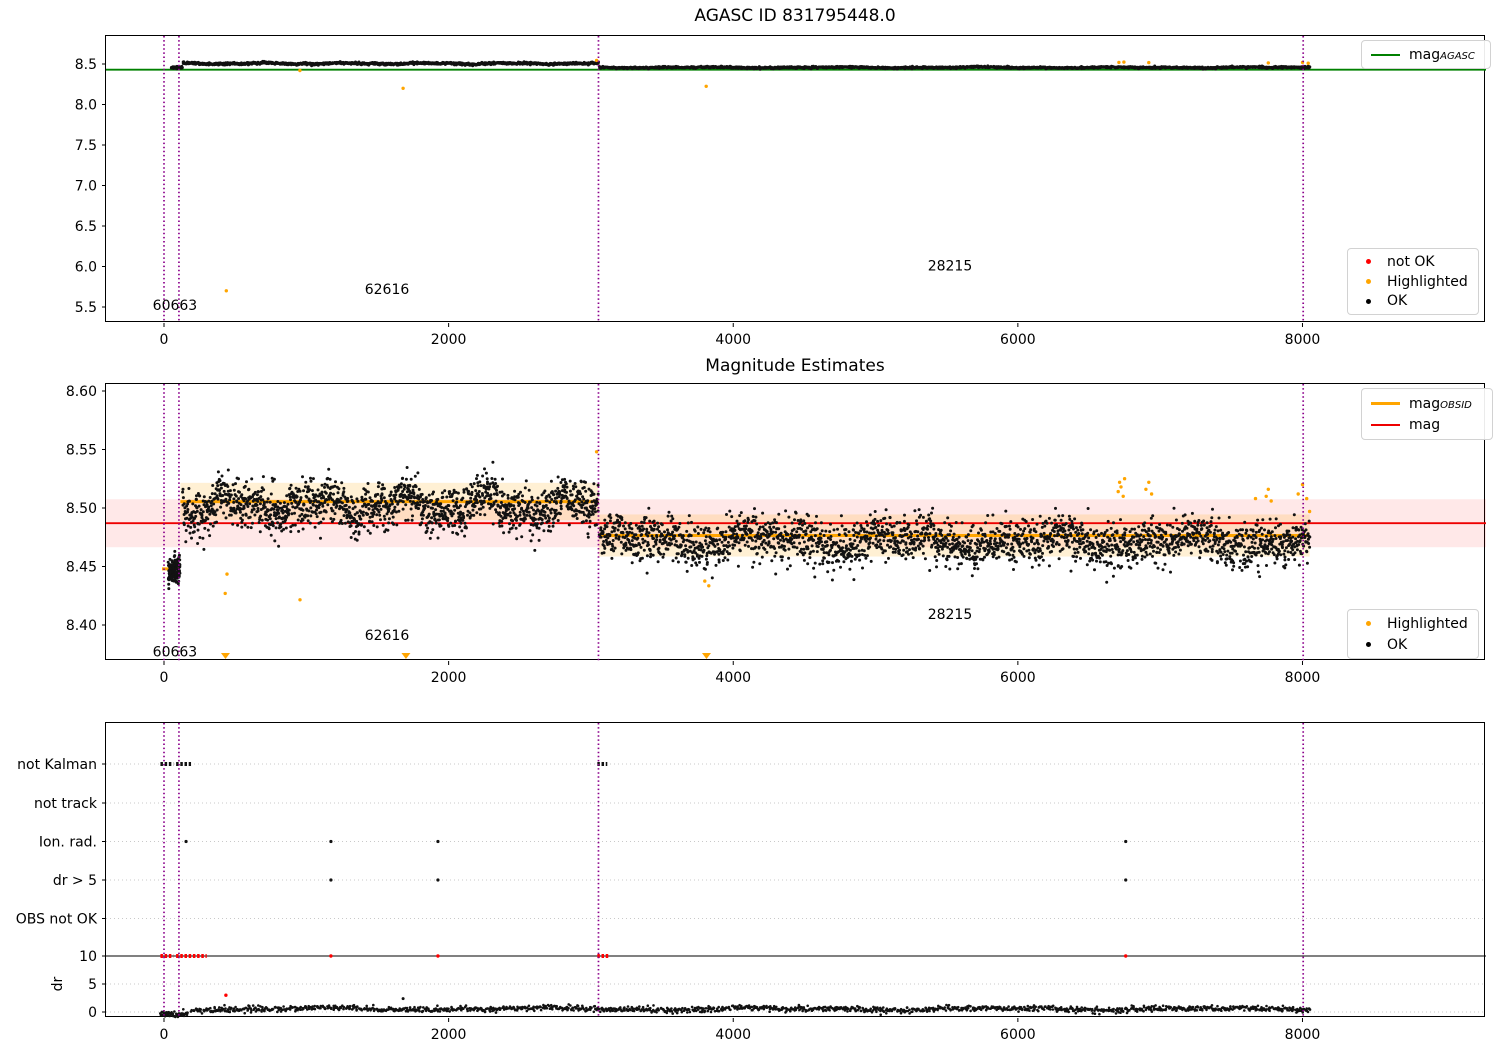 This screenshot has width=1500, height=1050. Describe the element at coordinates (86, 308) in the screenshot. I see `y-tick-label: 5.5` at that location.